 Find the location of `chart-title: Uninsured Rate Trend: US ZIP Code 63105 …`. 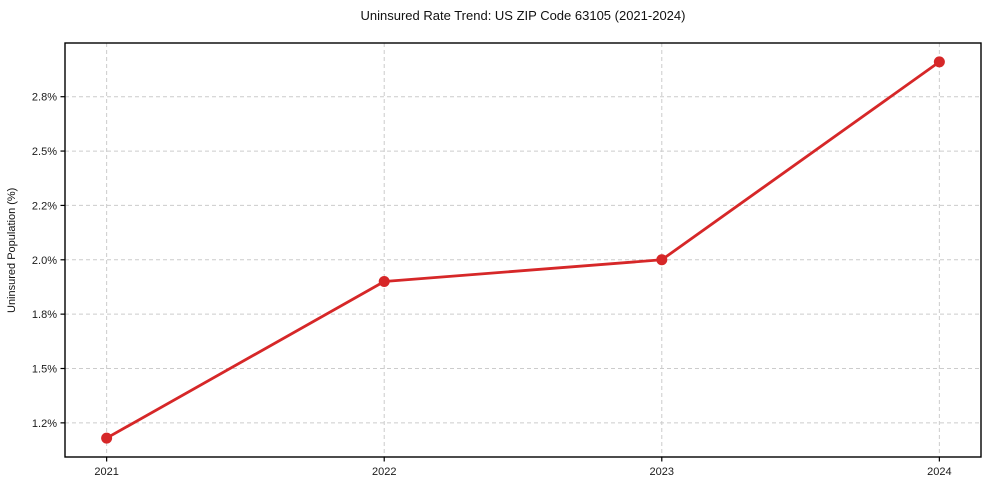

chart-title: Uninsured Rate Trend: US ZIP Code 63105 … is located at coordinates (523, 15).